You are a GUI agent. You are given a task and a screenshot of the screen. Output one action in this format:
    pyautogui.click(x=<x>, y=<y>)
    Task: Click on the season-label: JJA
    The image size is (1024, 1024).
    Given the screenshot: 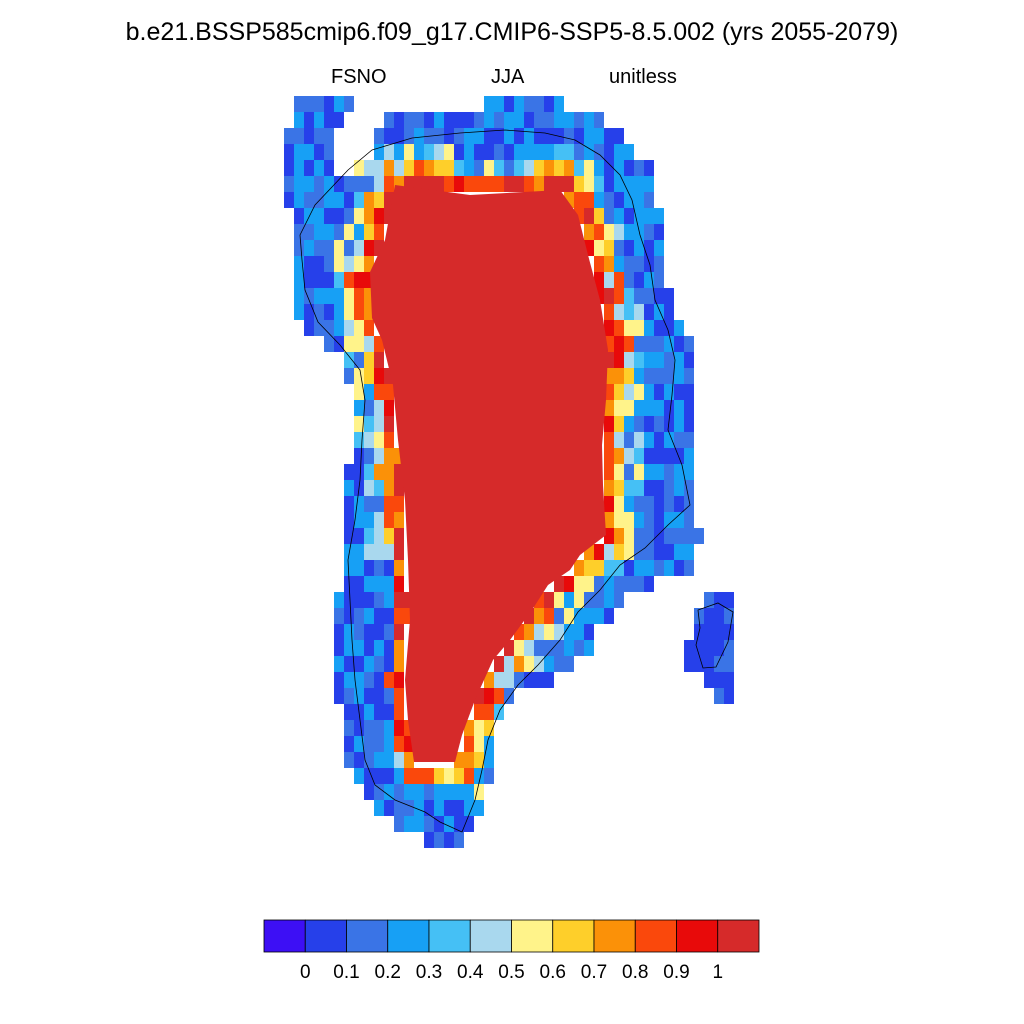 What is the action you would take?
    pyautogui.click(x=508, y=77)
    